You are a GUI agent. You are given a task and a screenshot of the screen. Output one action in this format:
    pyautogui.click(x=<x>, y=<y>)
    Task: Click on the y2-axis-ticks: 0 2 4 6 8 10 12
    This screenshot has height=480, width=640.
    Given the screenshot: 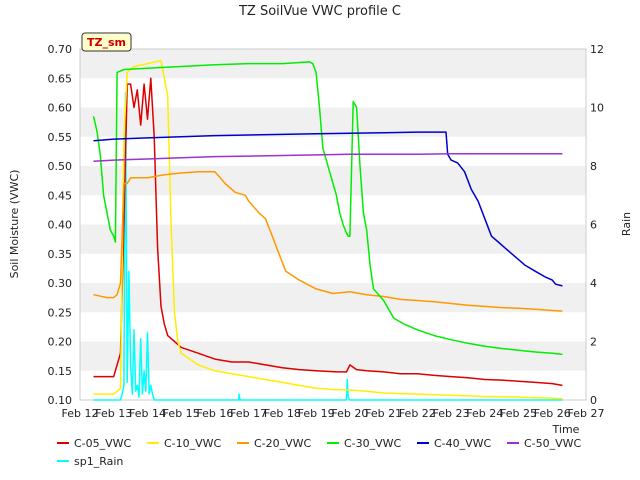 What is the action you would take?
    pyautogui.click(x=597, y=225)
    